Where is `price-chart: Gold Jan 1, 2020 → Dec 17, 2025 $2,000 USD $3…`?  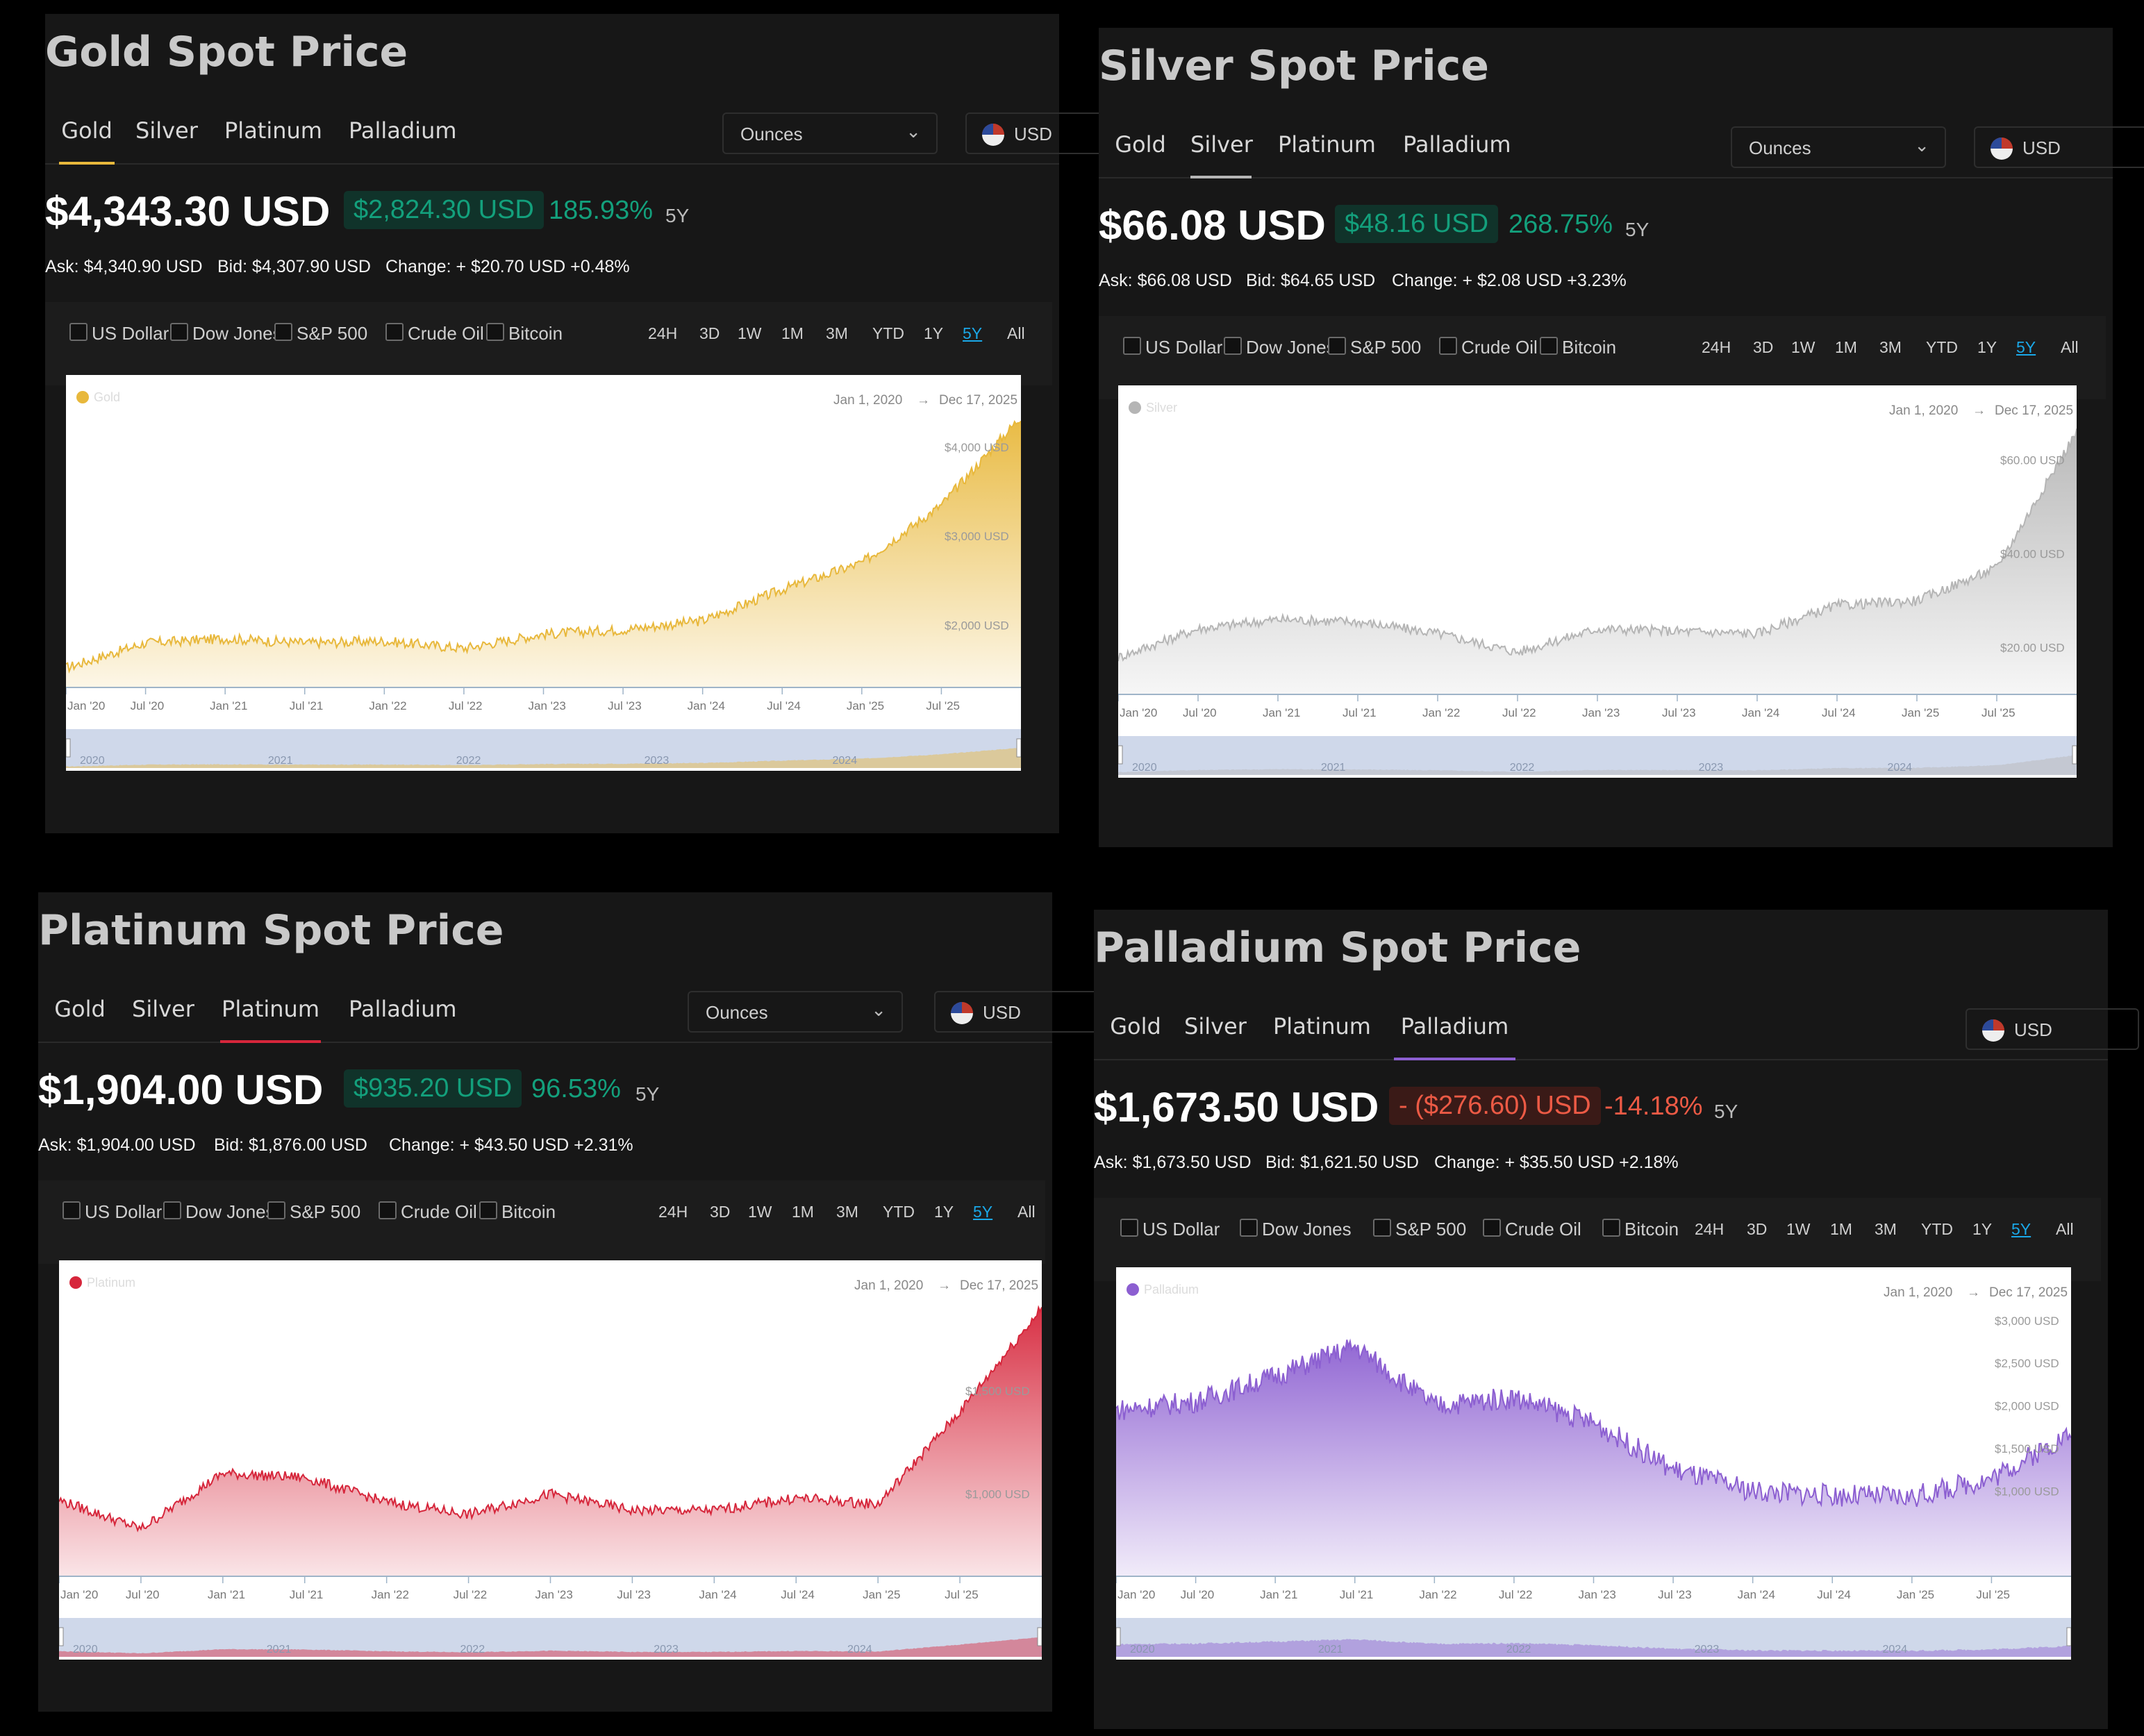
price-chart: Gold Jan 1, 2020 → Dec 17, 2025 $2,000 USD $3… is located at coordinates (543, 573).